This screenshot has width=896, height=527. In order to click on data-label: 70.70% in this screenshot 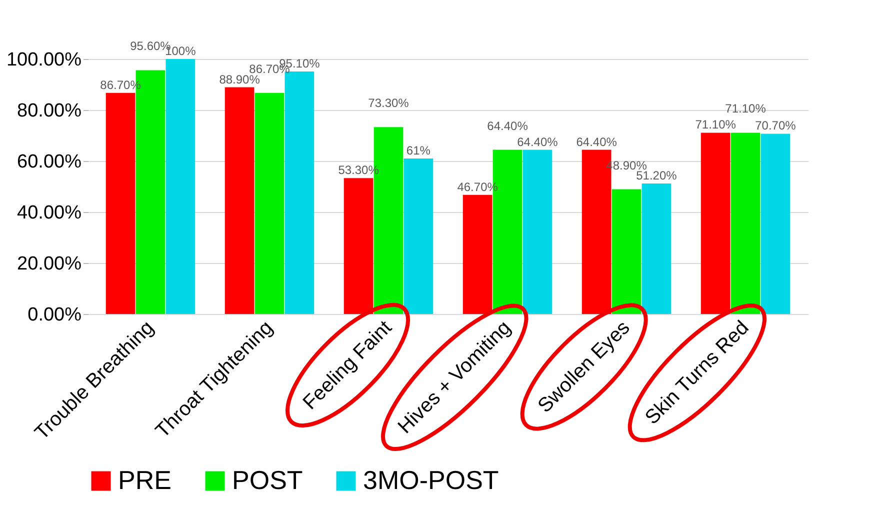, I will do `click(775, 125)`.